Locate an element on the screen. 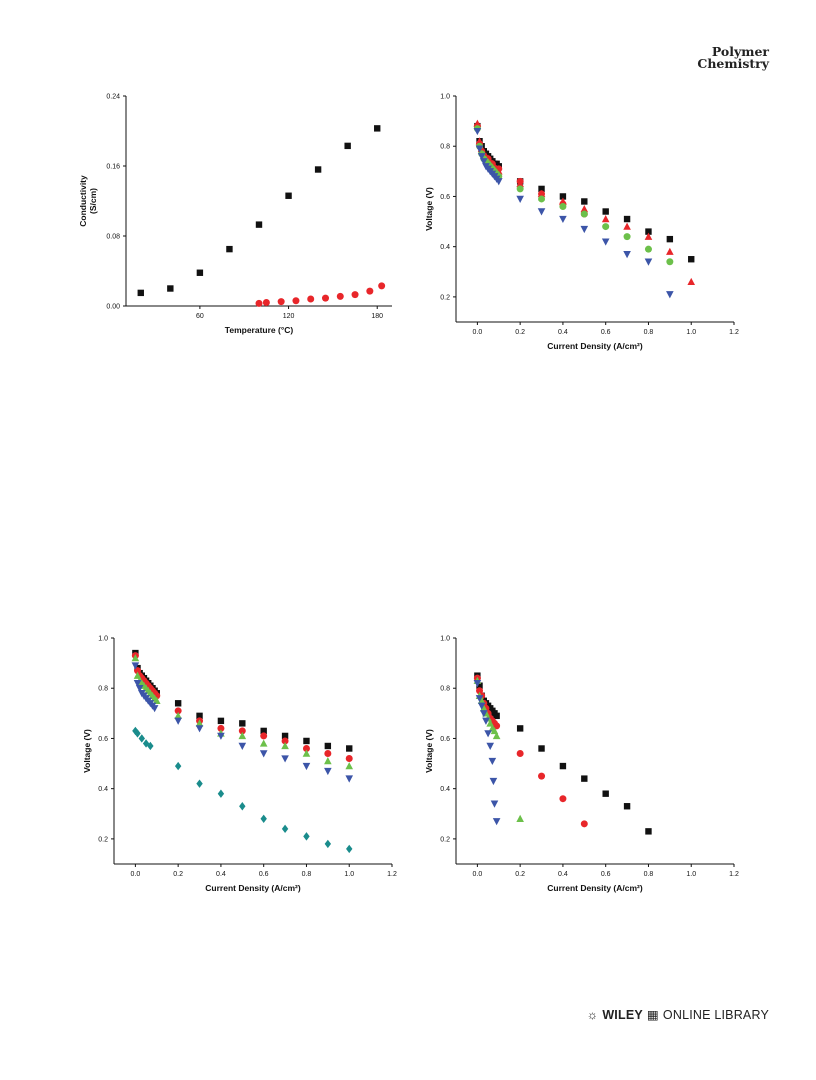 The image size is (816, 1080). y-tick-label: 0.6 is located at coordinates (445, 197).